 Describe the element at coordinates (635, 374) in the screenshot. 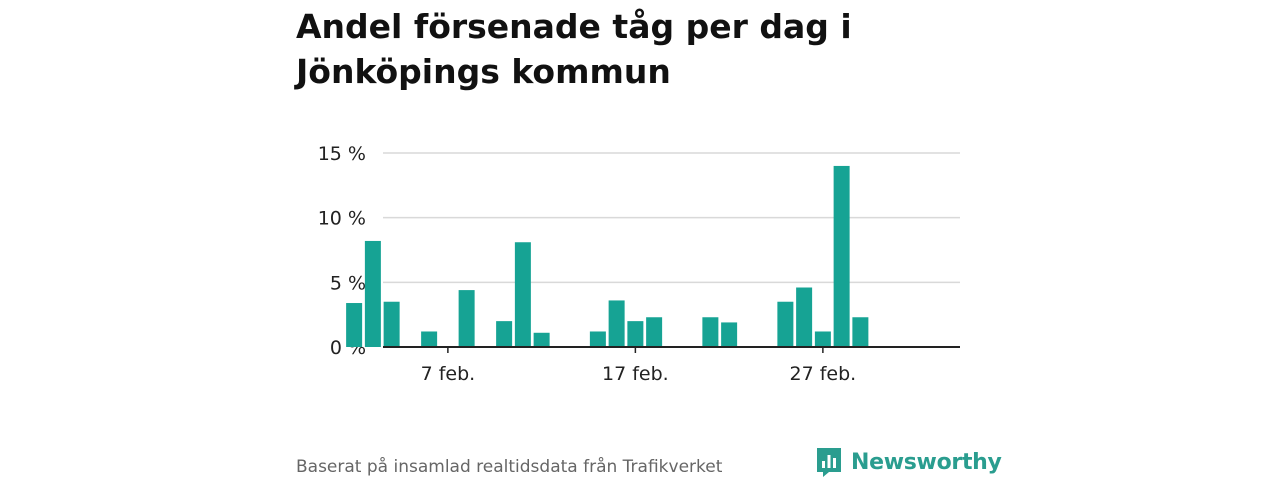

I see `x-tick-label: 17 feb.` at that location.